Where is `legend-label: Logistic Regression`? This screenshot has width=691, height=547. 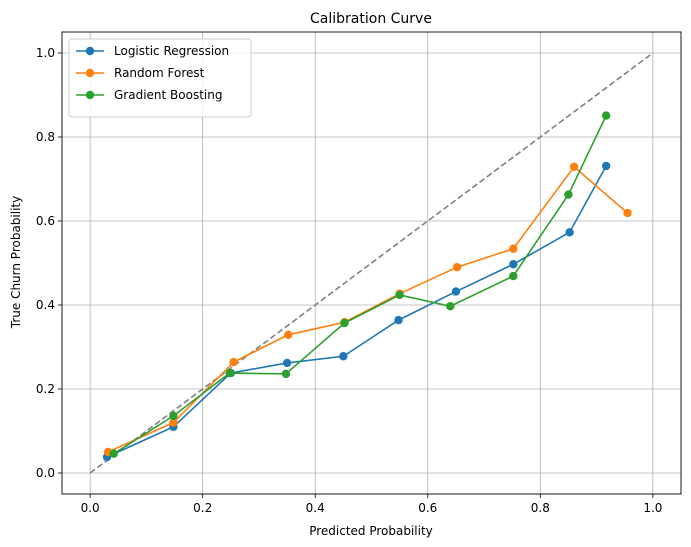 legend-label: Logistic Regression is located at coordinates (171, 51).